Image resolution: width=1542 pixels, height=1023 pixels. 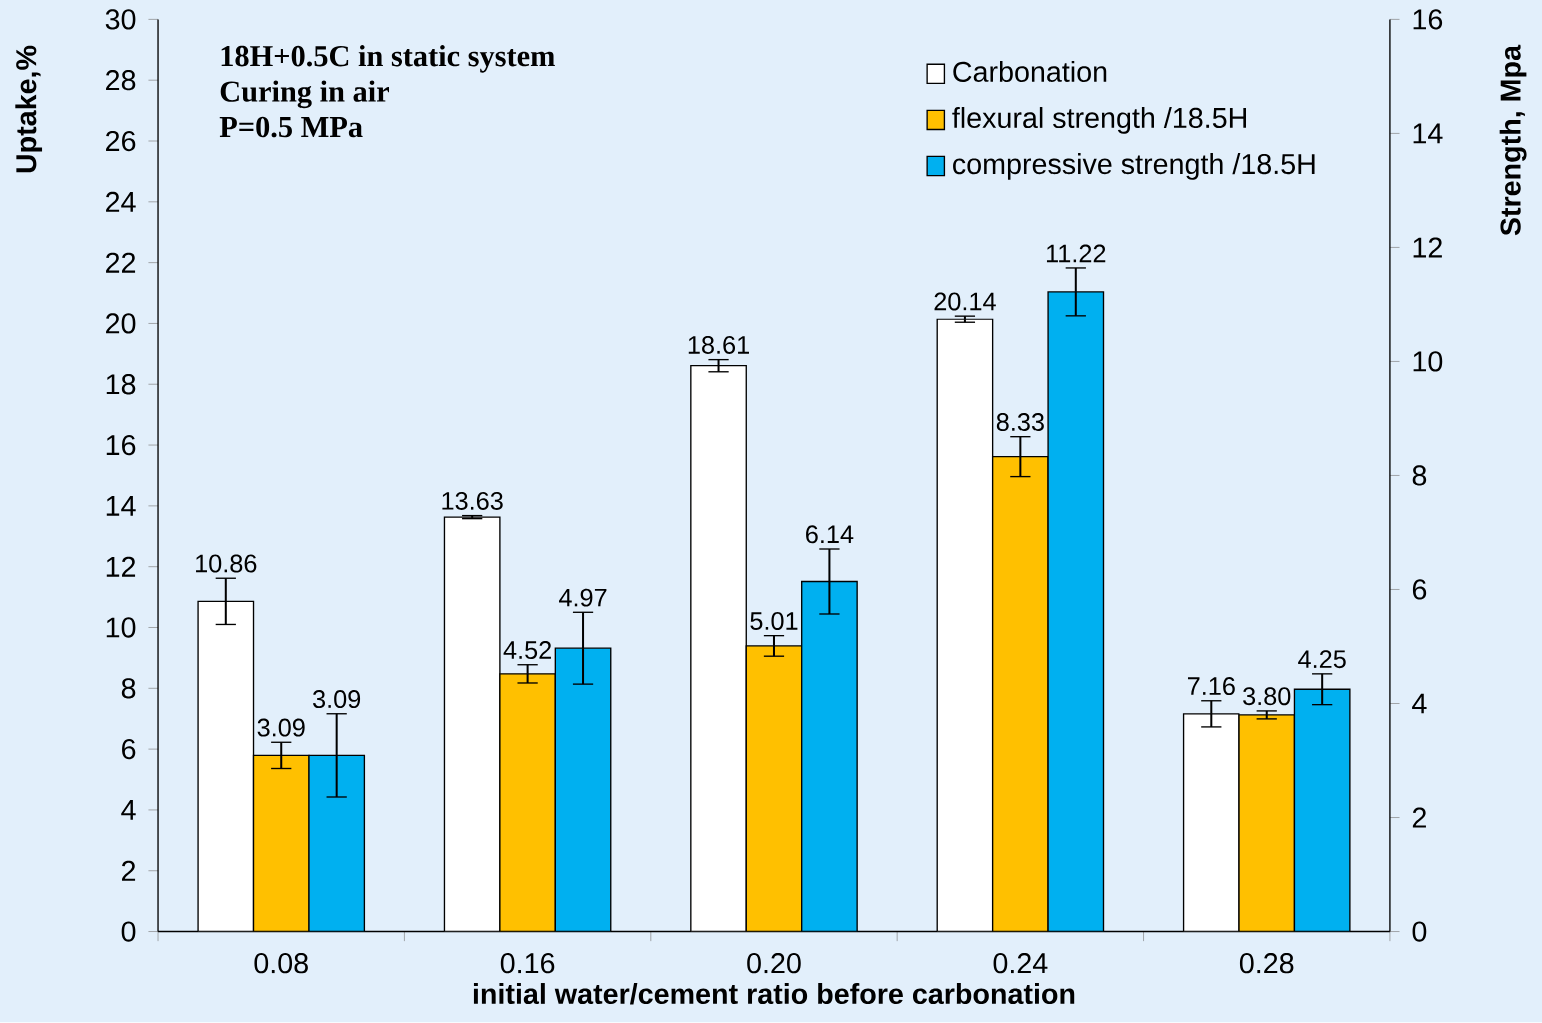 I want to click on y-tick-label: 20, so click(x=121, y=323).